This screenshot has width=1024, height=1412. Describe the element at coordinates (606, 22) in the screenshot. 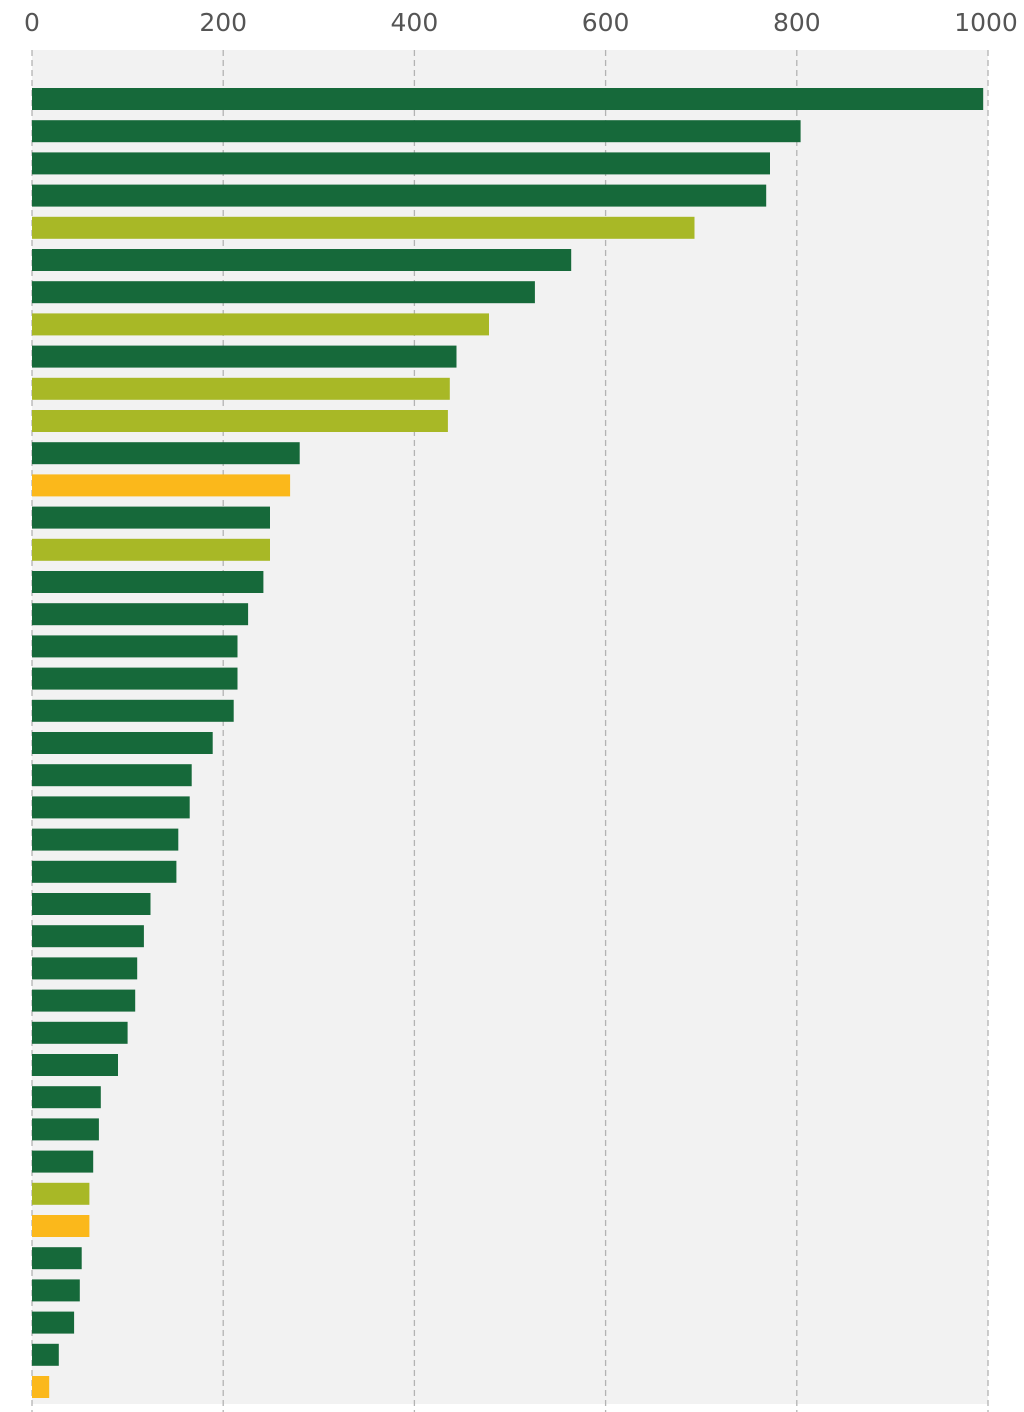

I see `x-tick-label: 600` at that location.